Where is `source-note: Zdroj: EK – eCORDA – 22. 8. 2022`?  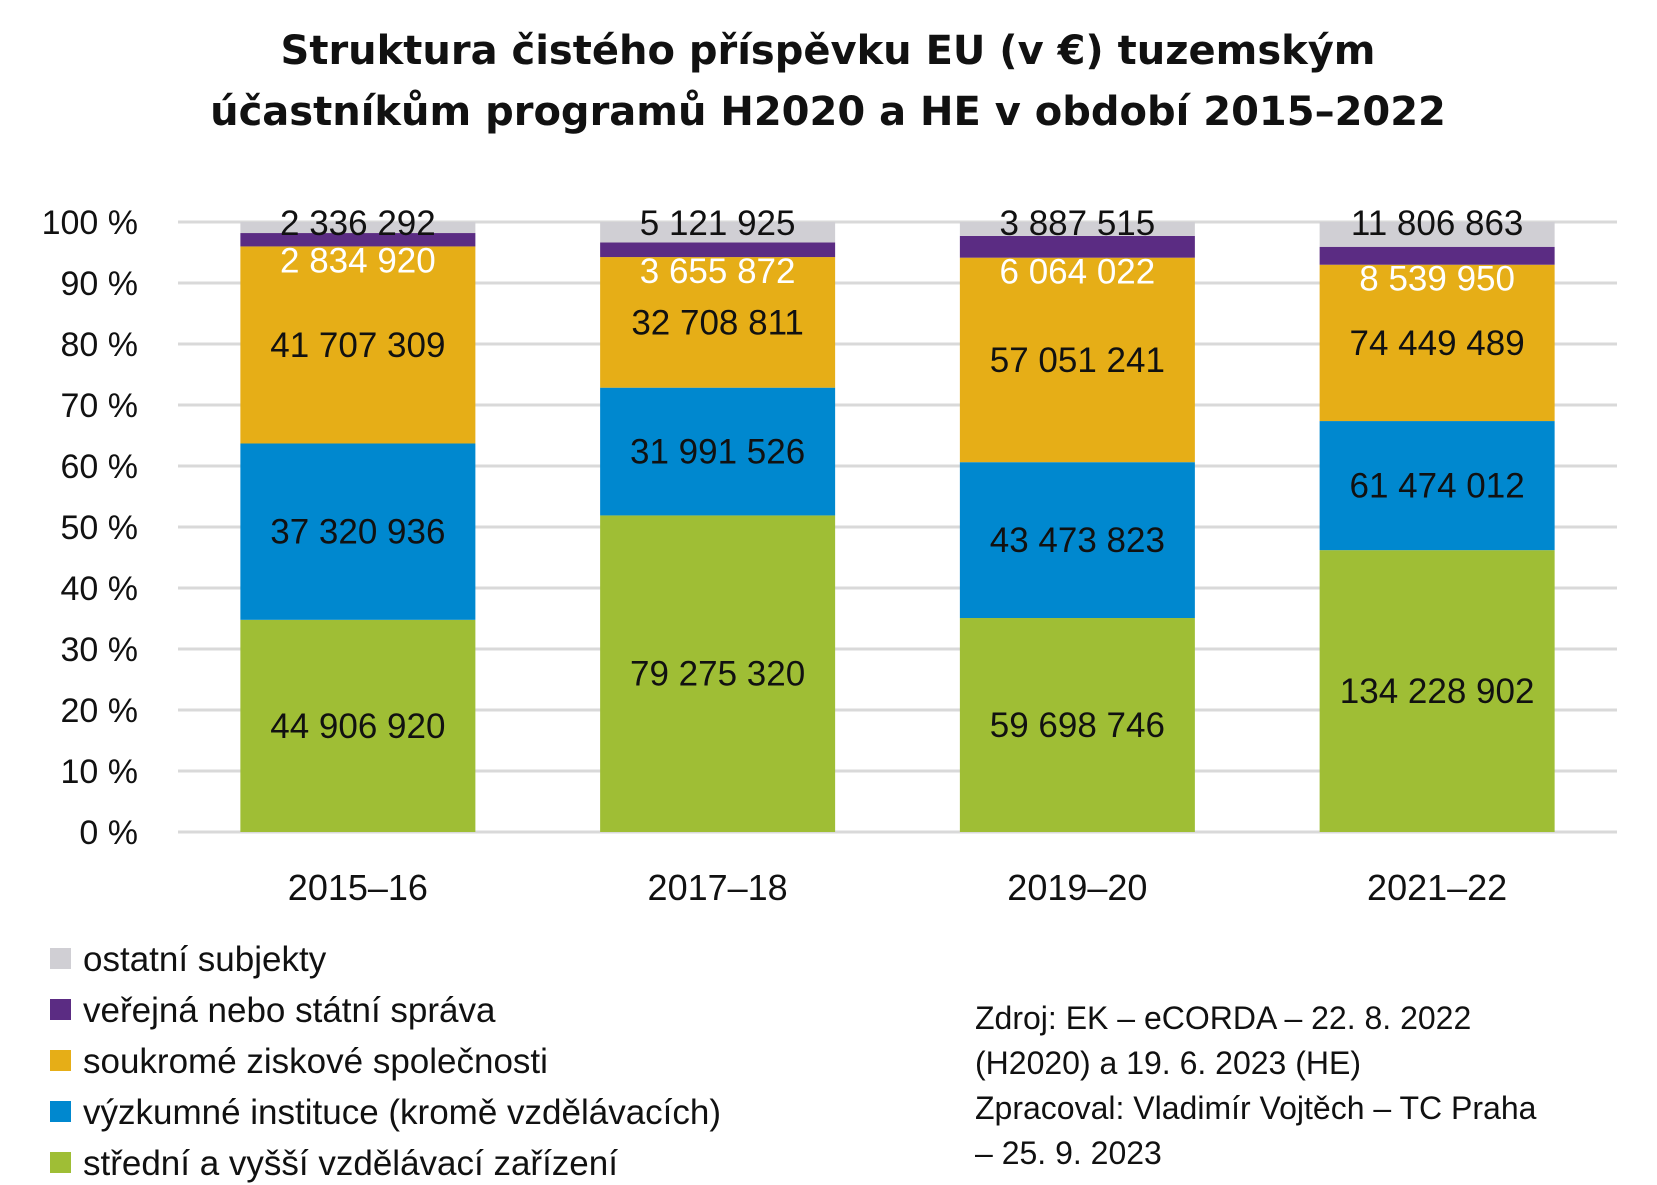 source-note: Zdroj: EK – eCORDA – 22. 8. 2022 is located at coordinates (1223, 1018).